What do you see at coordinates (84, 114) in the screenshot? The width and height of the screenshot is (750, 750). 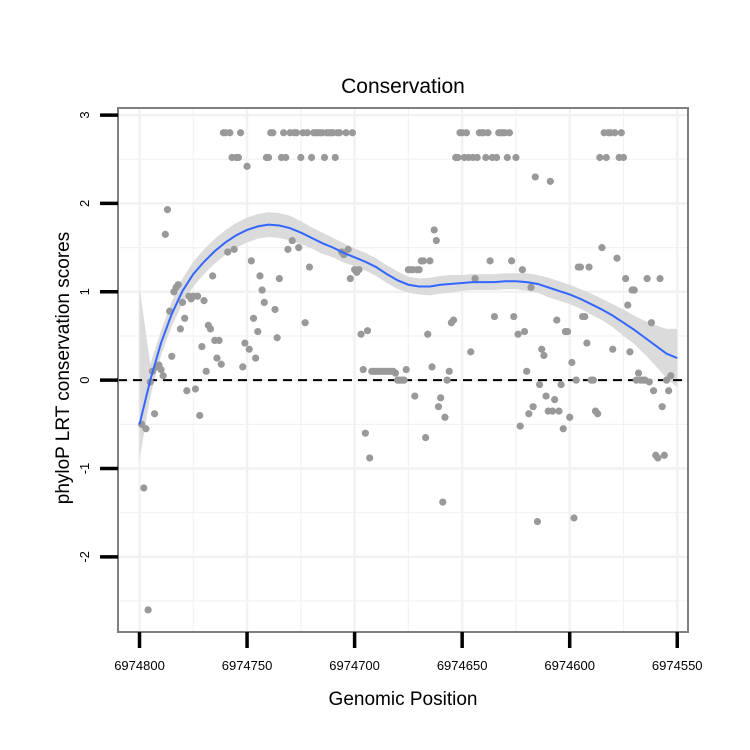 I see `y-tick-label: 3` at bounding box center [84, 114].